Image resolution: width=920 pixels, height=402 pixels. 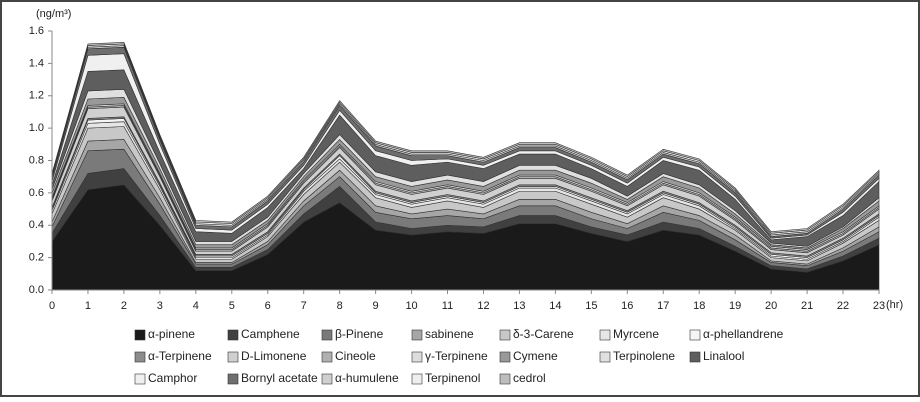 I want to click on legend-label: cedrol, so click(x=529, y=378).